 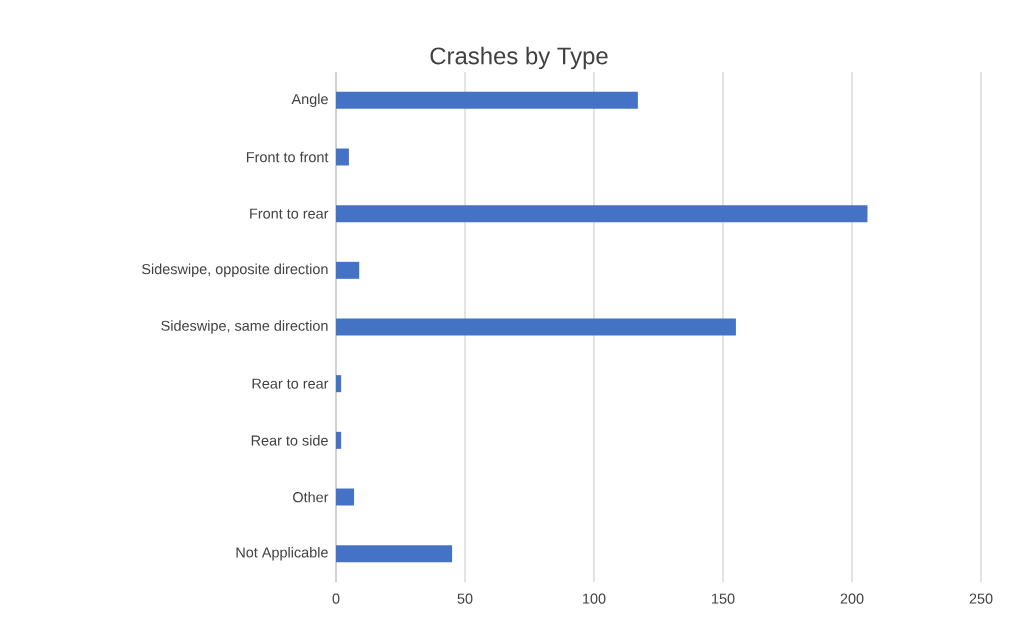 What do you see at coordinates (289, 440) in the screenshot?
I see `y-tick-label: Rear to side` at bounding box center [289, 440].